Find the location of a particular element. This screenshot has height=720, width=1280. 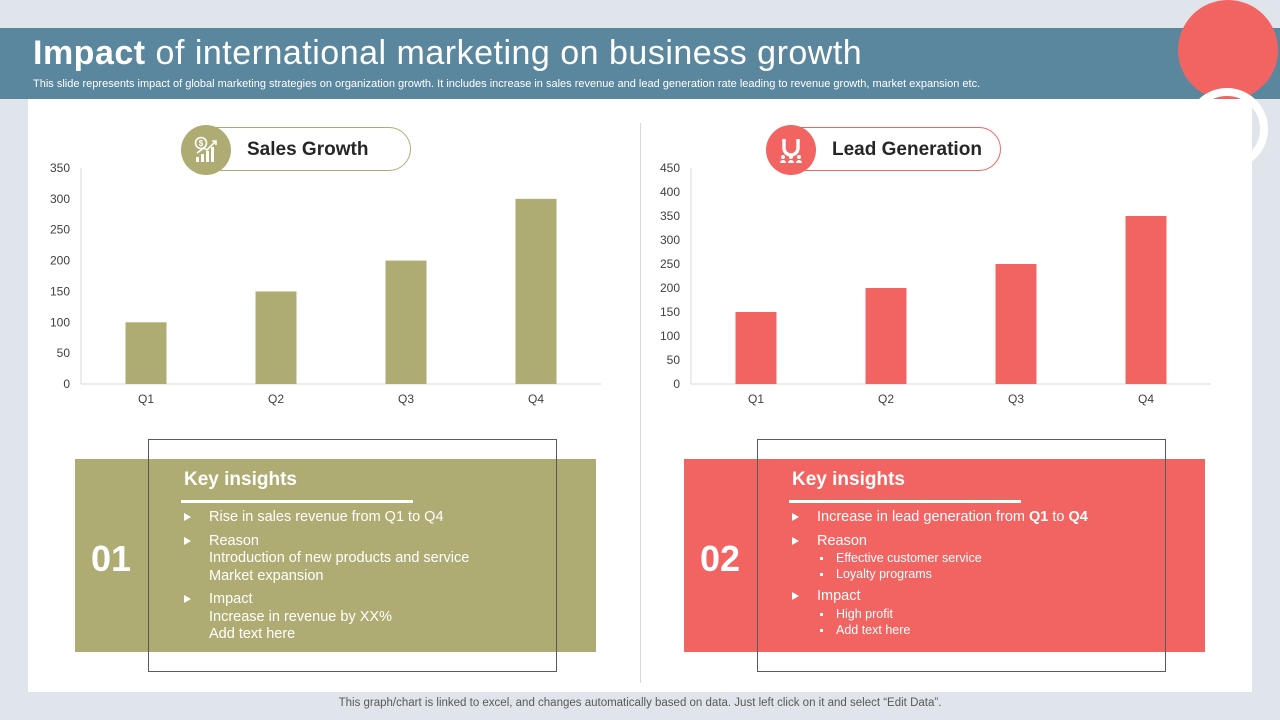

sales-x-tick-label: Q1 is located at coordinates (146, 399).